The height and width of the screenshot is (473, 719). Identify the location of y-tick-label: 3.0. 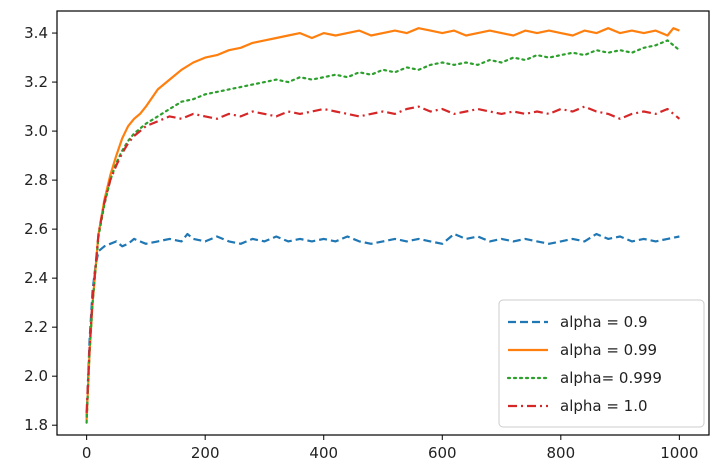
(36, 131).